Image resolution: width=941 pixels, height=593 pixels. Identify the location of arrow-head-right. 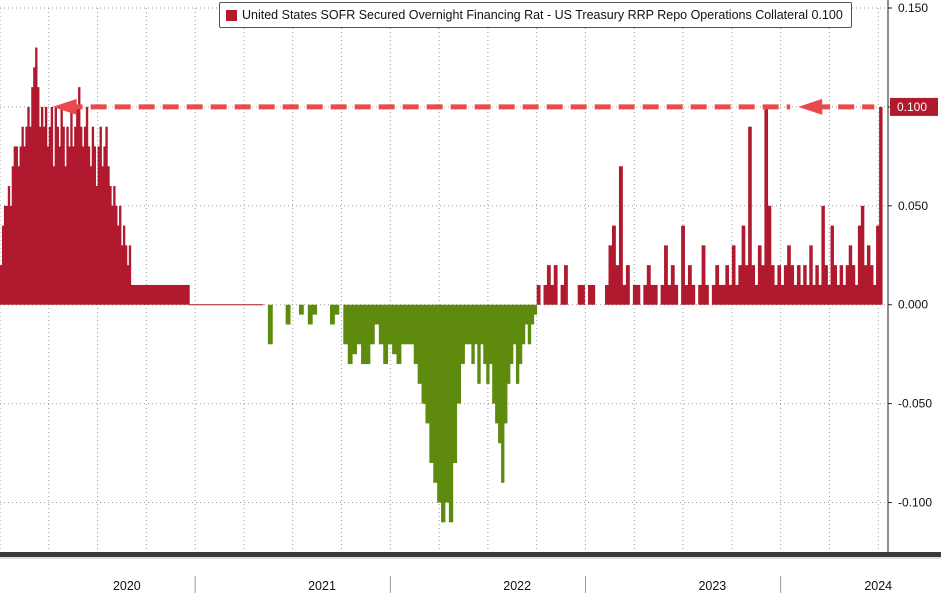
(810, 106).